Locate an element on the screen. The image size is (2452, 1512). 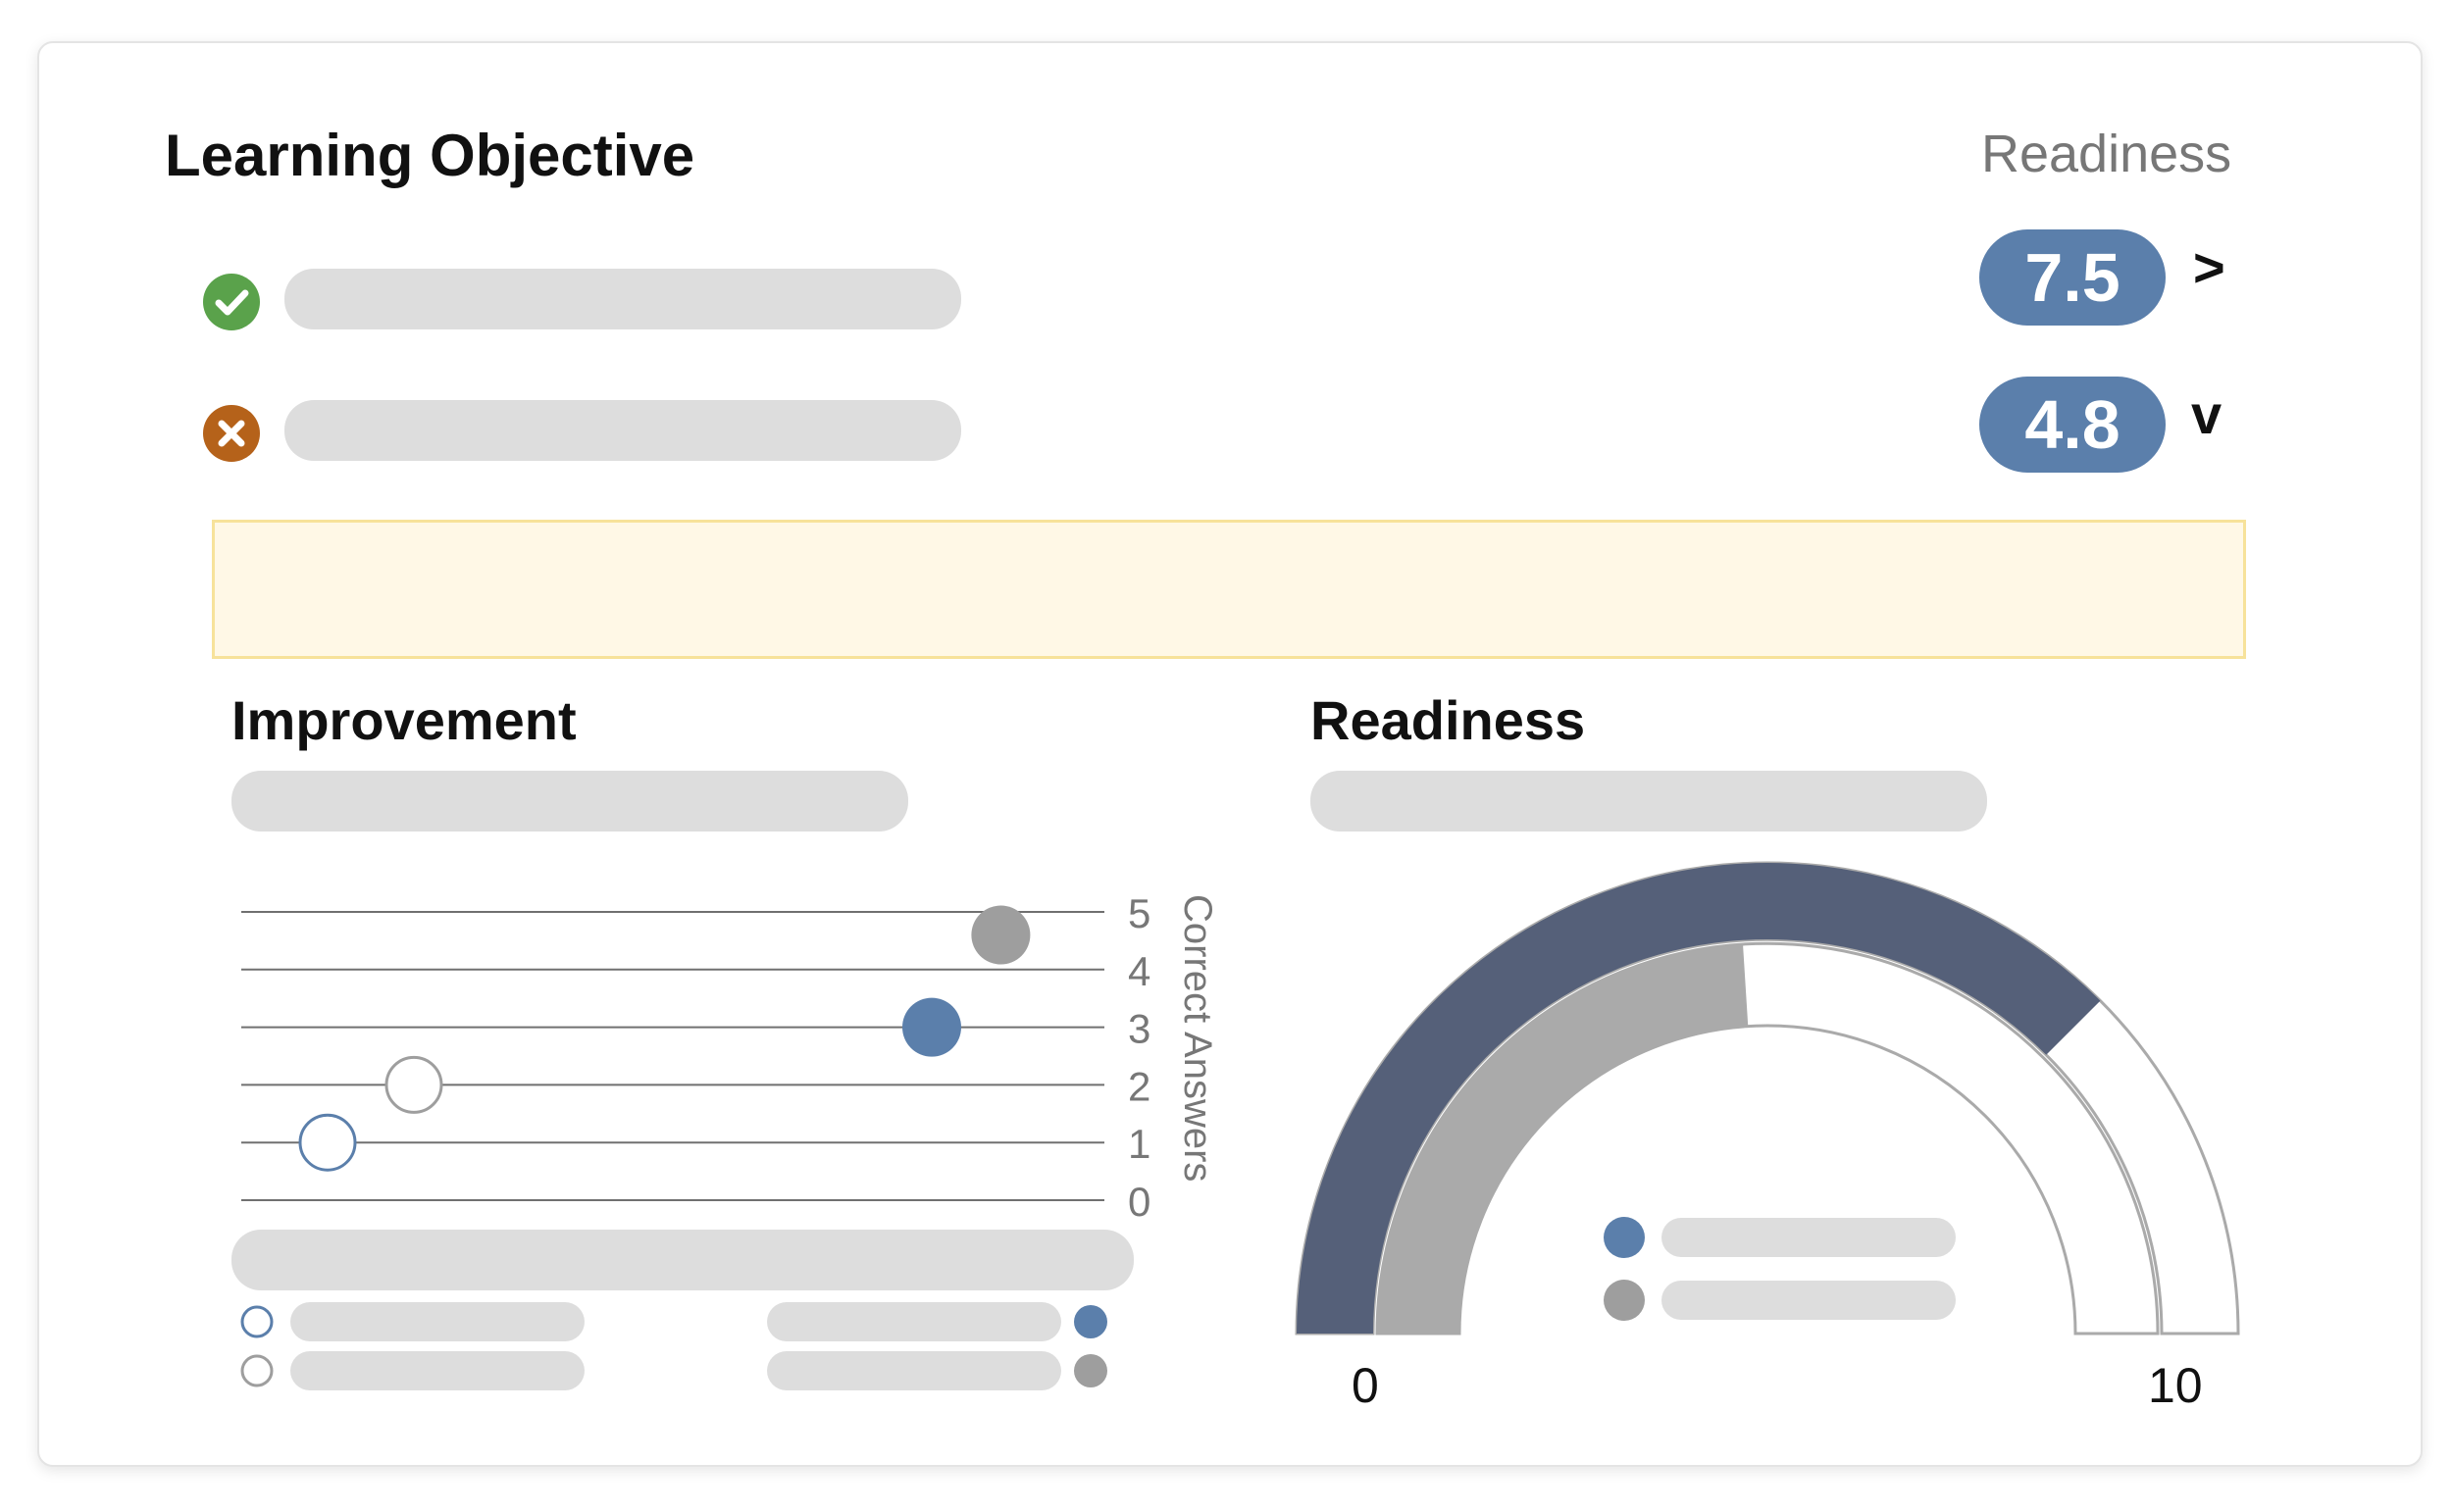
collapse-indicator-icon: v is located at coordinates (2206, 414).